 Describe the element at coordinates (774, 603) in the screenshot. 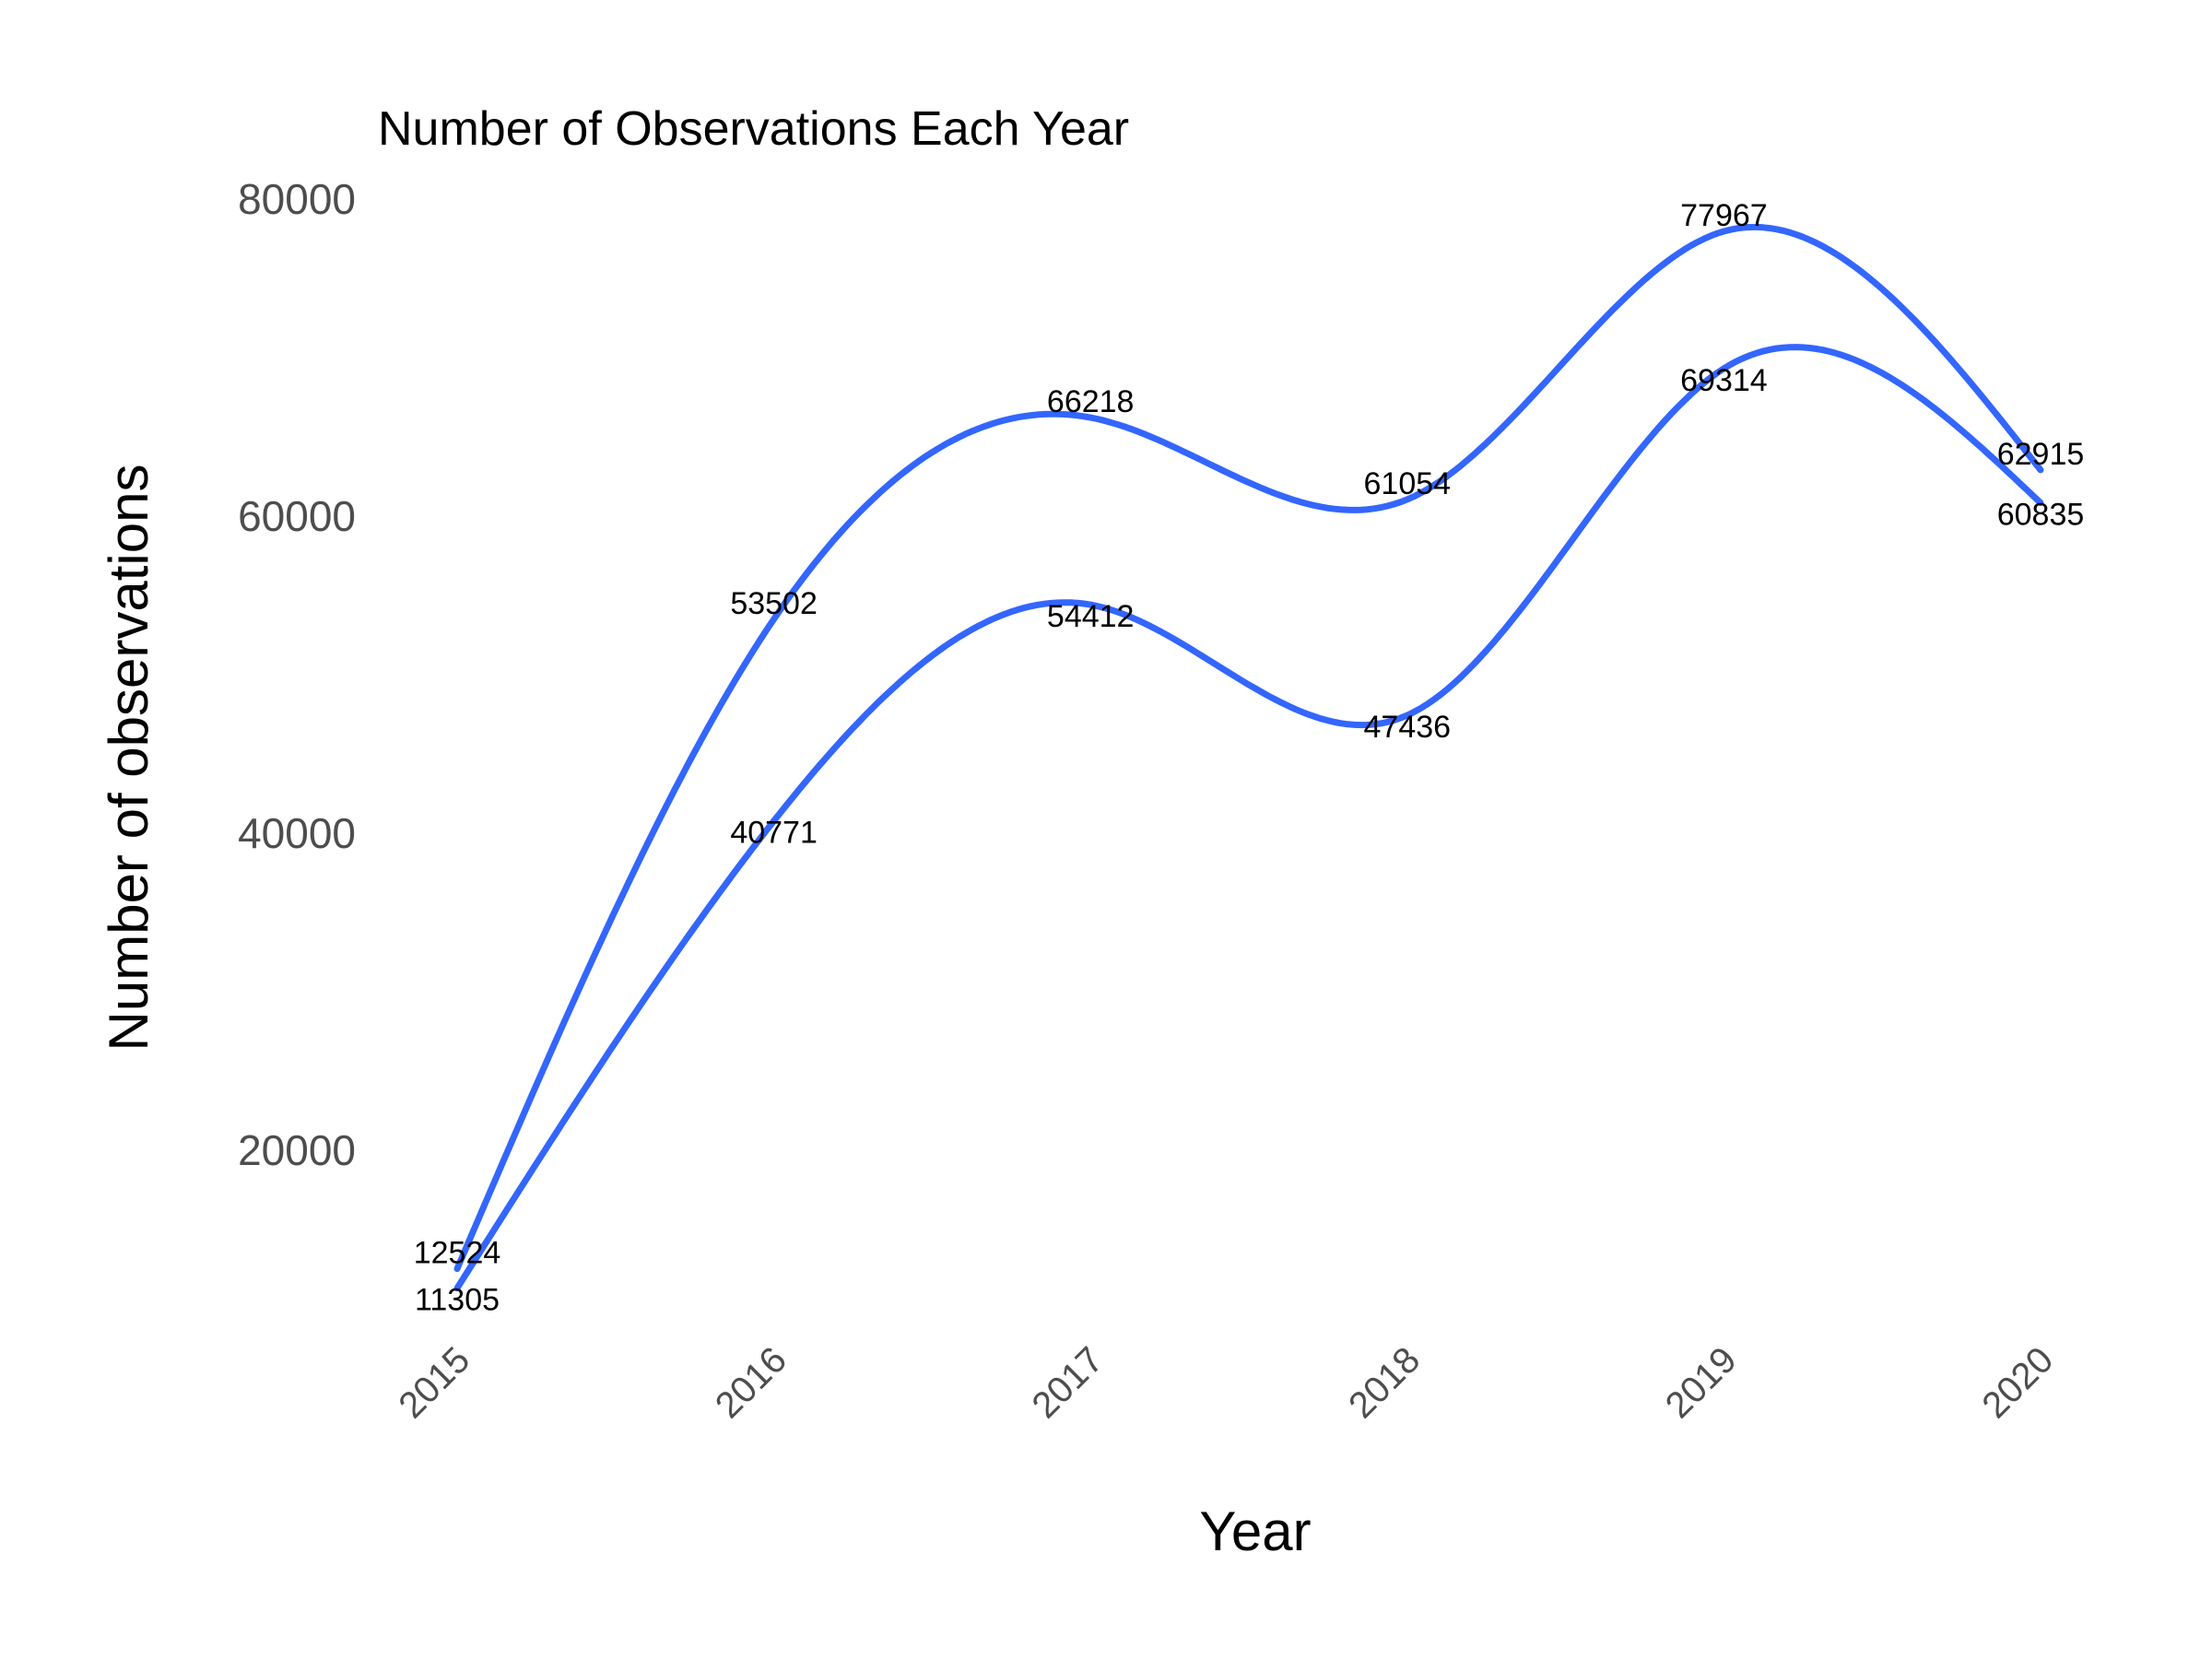

I see `data-label: 53502` at that location.